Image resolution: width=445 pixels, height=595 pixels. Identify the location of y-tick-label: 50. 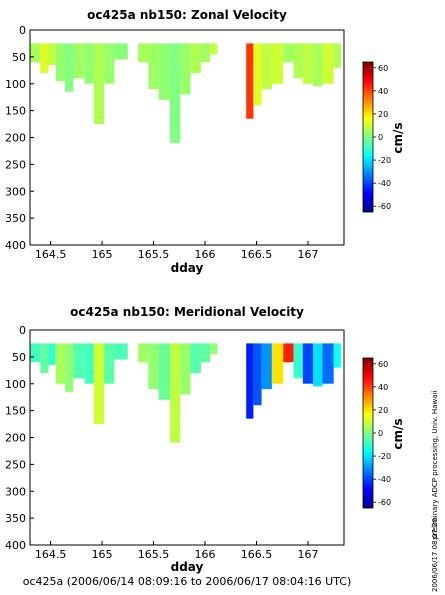
(19, 57).